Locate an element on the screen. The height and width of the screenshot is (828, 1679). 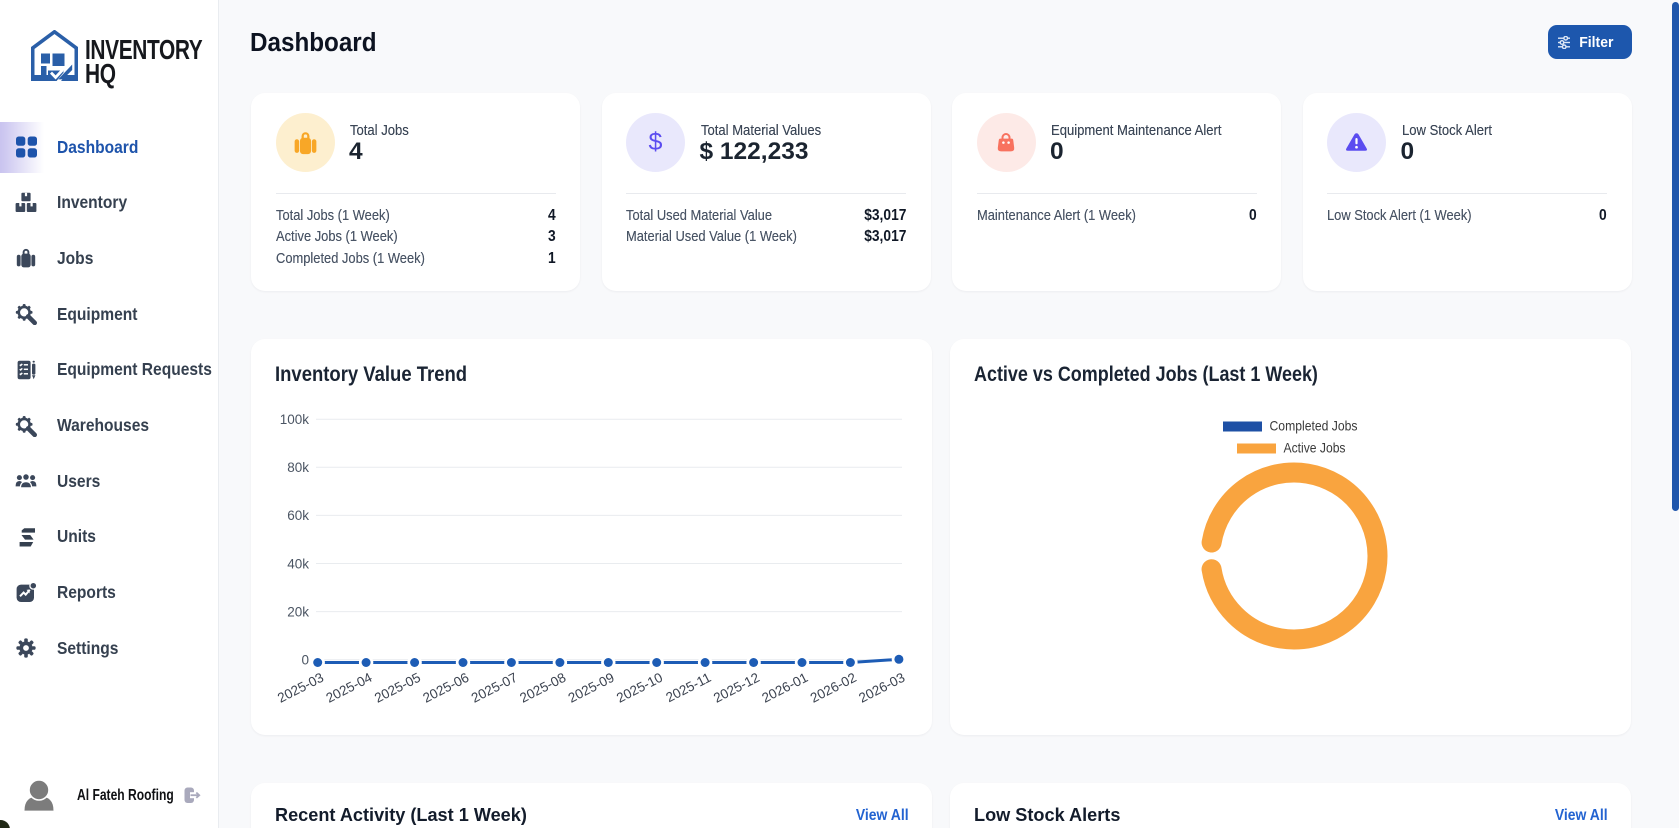
svg-text: 2025-11 is located at coordinates (688, 687).